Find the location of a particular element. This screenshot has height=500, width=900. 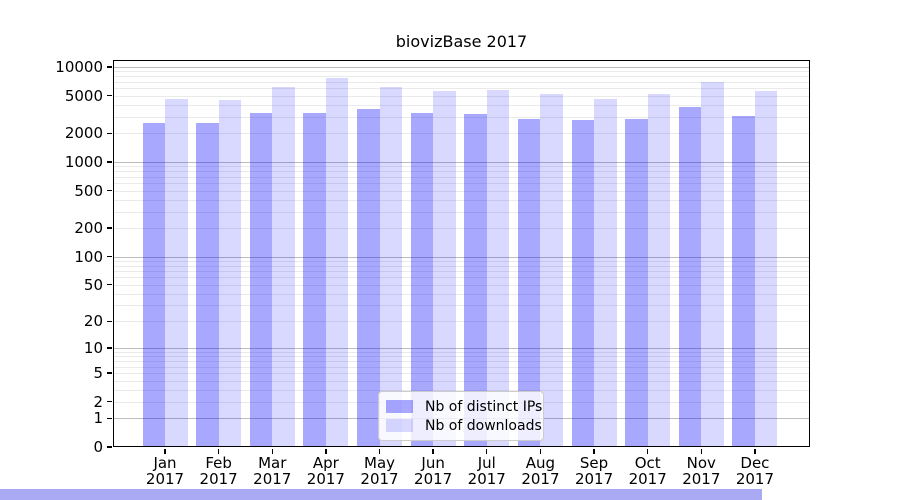

x-tick-label: Mar 2017 is located at coordinates (272, 471).